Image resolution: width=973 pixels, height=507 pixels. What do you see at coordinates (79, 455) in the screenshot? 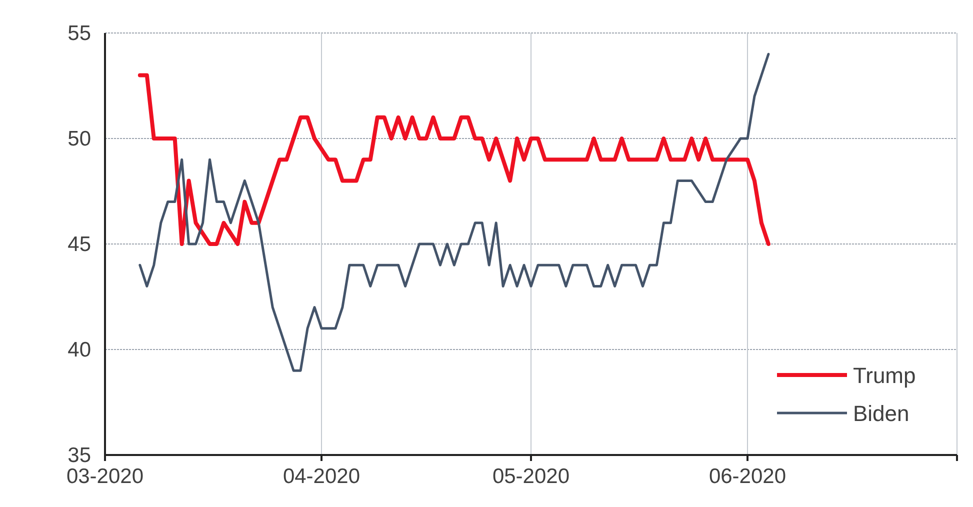
I see `y-tick-label: 35` at bounding box center [79, 455].